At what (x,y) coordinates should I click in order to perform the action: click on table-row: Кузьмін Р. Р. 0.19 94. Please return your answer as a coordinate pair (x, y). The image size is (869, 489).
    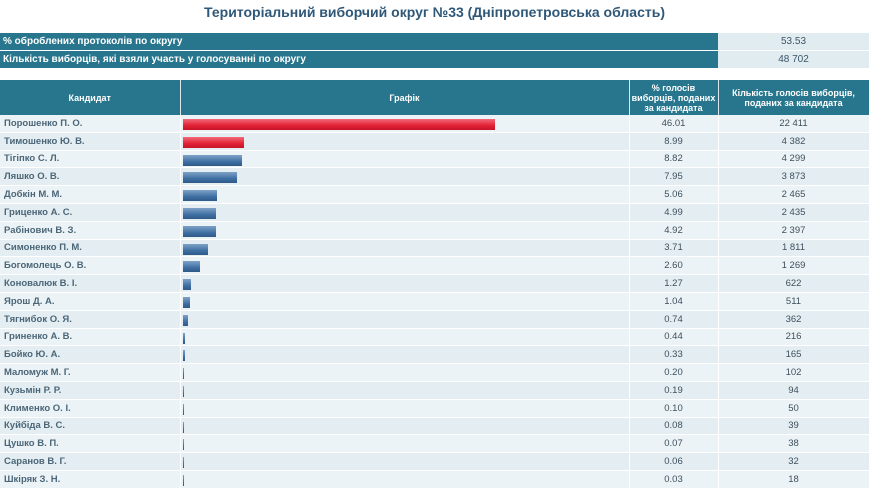
    Looking at the image, I should click on (434, 390).